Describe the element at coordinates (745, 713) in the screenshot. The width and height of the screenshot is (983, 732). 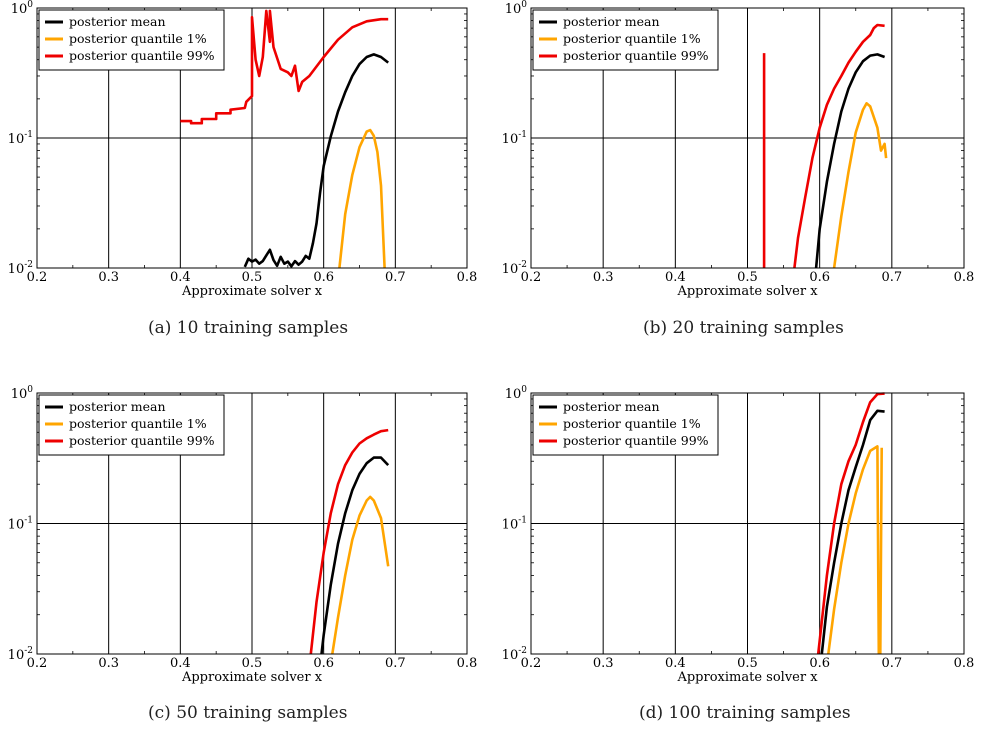
I see `caption-d: (d) 100 training samples` at that location.